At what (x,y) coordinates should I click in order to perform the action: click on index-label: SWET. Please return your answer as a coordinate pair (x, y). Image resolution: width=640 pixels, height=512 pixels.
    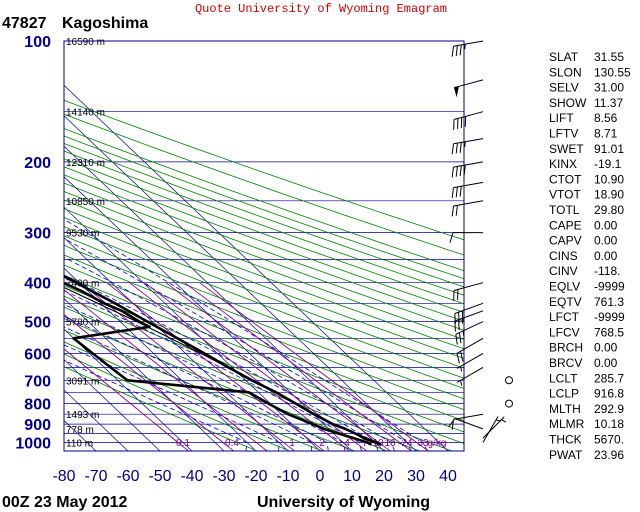
    Looking at the image, I should click on (566, 149).